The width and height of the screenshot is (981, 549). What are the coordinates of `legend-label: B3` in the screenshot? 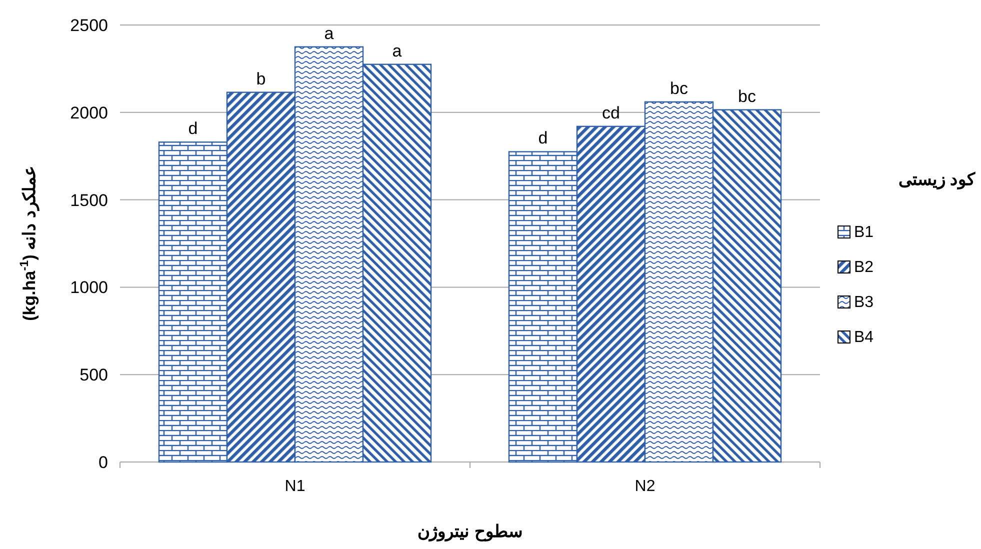 It's located at (864, 302).